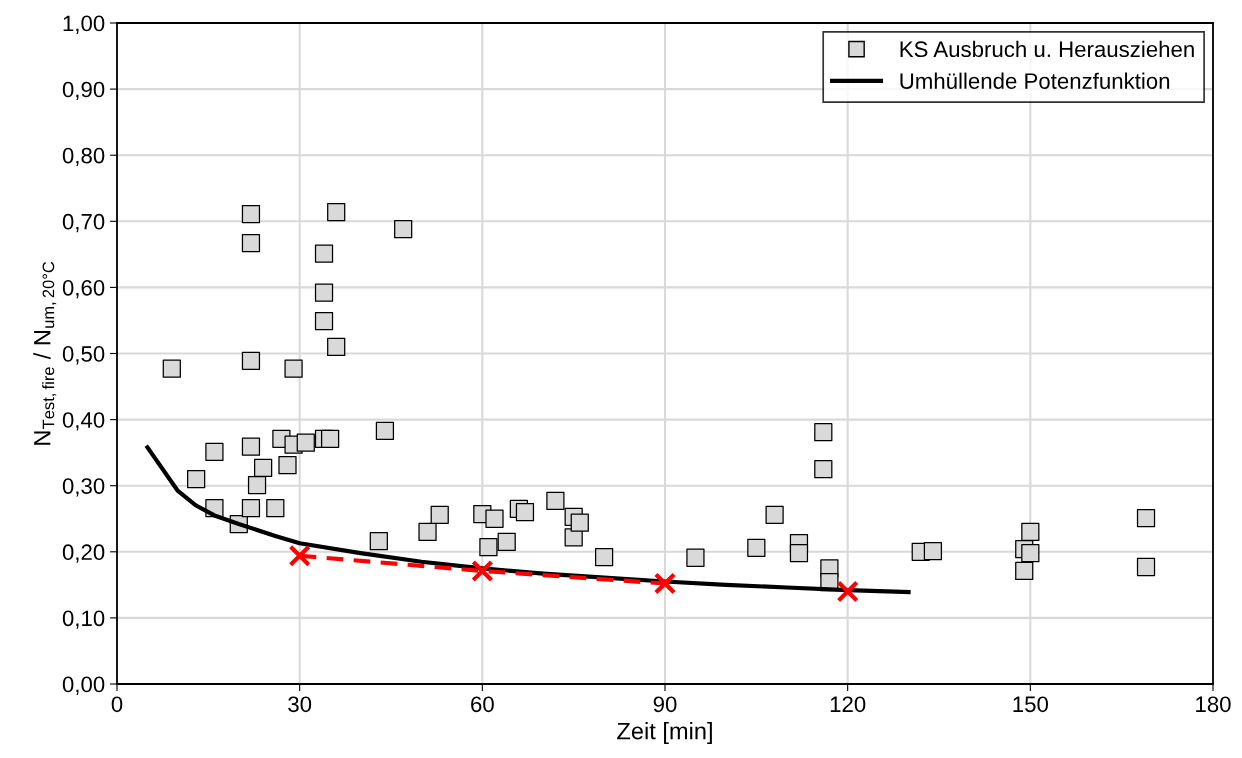  What do you see at coordinates (83, 90) in the screenshot?
I see `y-tick-label: 0,90` at bounding box center [83, 90].